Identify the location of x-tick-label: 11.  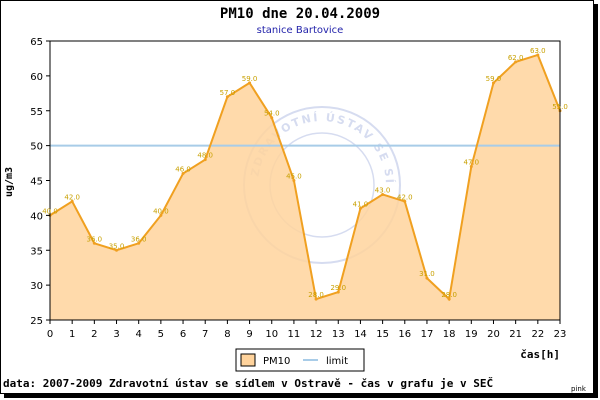
(294, 334).